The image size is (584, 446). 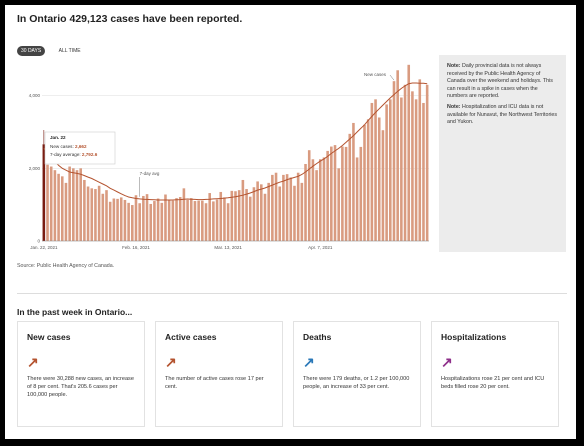 I want to click on x-tick-label: Jan. 22, 2021, so click(x=44, y=247).